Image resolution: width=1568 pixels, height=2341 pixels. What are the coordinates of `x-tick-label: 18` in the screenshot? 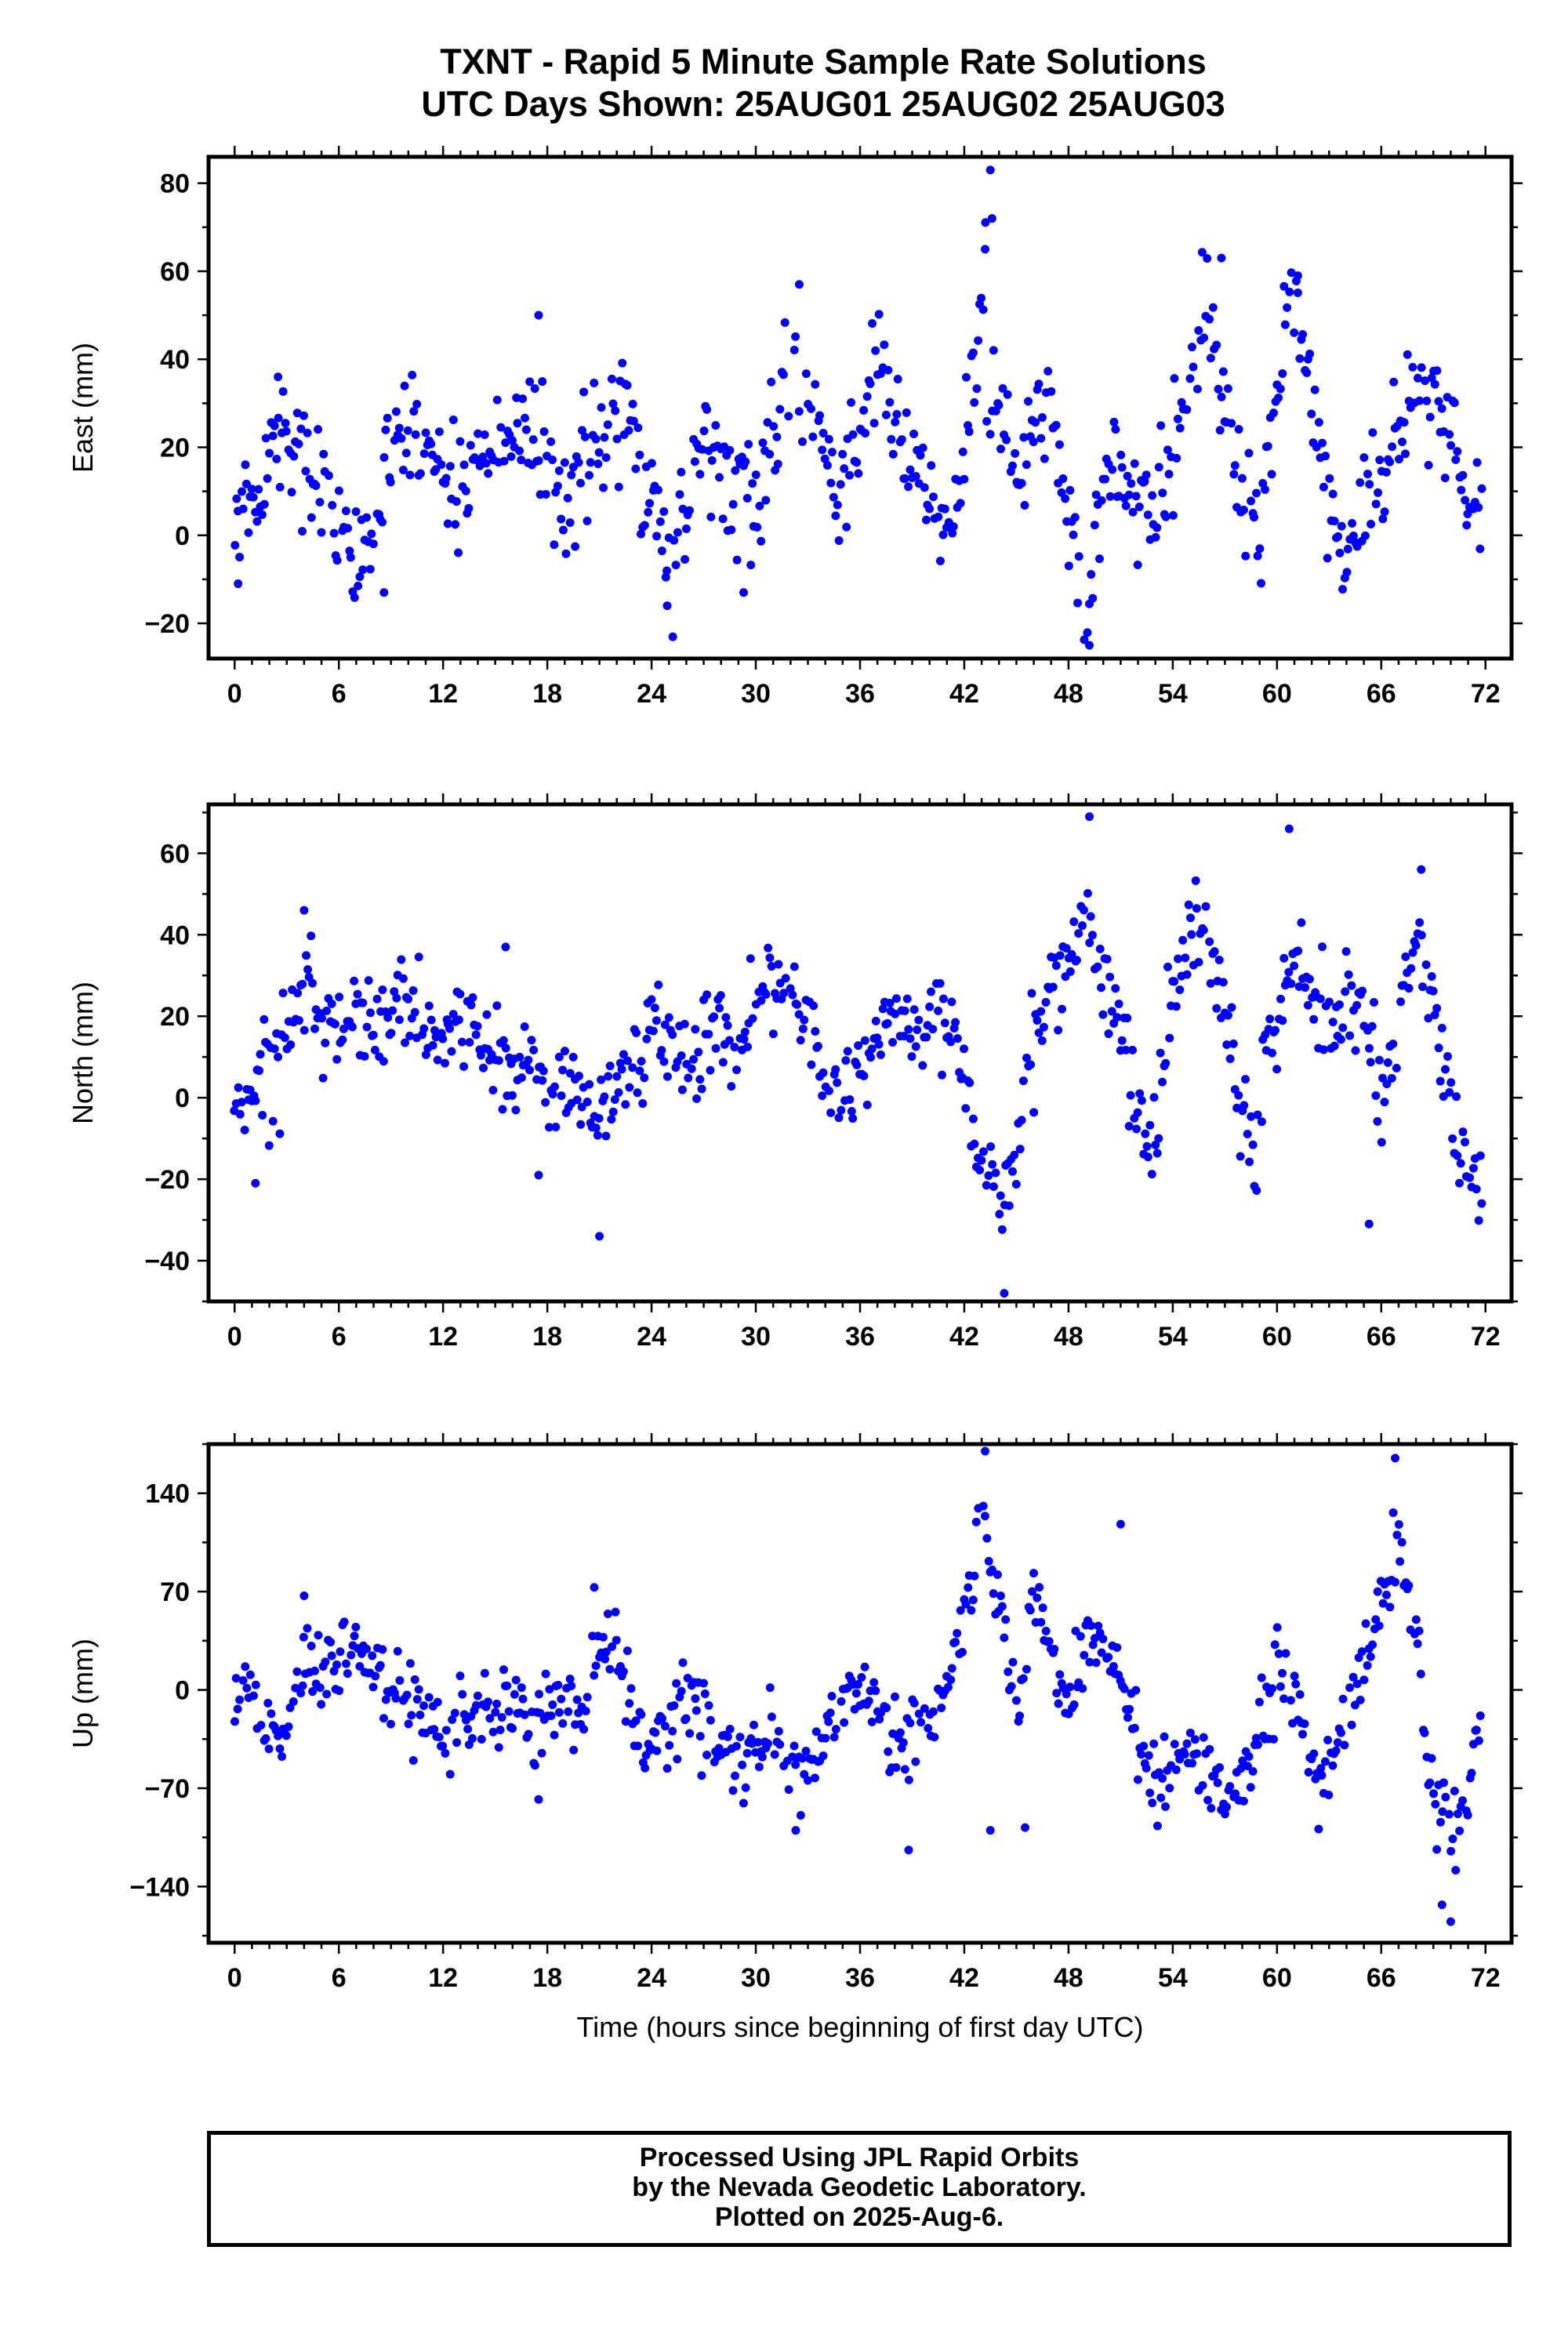 It's located at (547, 1978).